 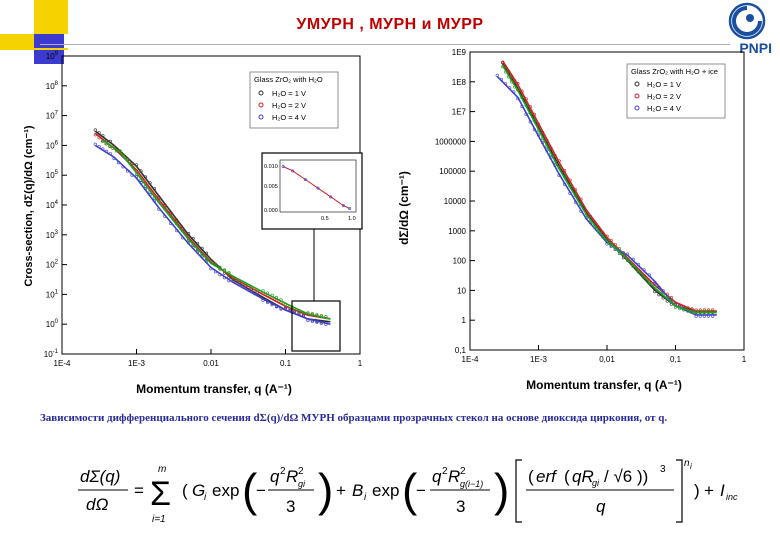 What do you see at coordinates (604, 354) in the screenshot?
I see `right-x-ticks: 1E-4 1E-3 0,01 0,1 1` at bounding box center [604, 354].